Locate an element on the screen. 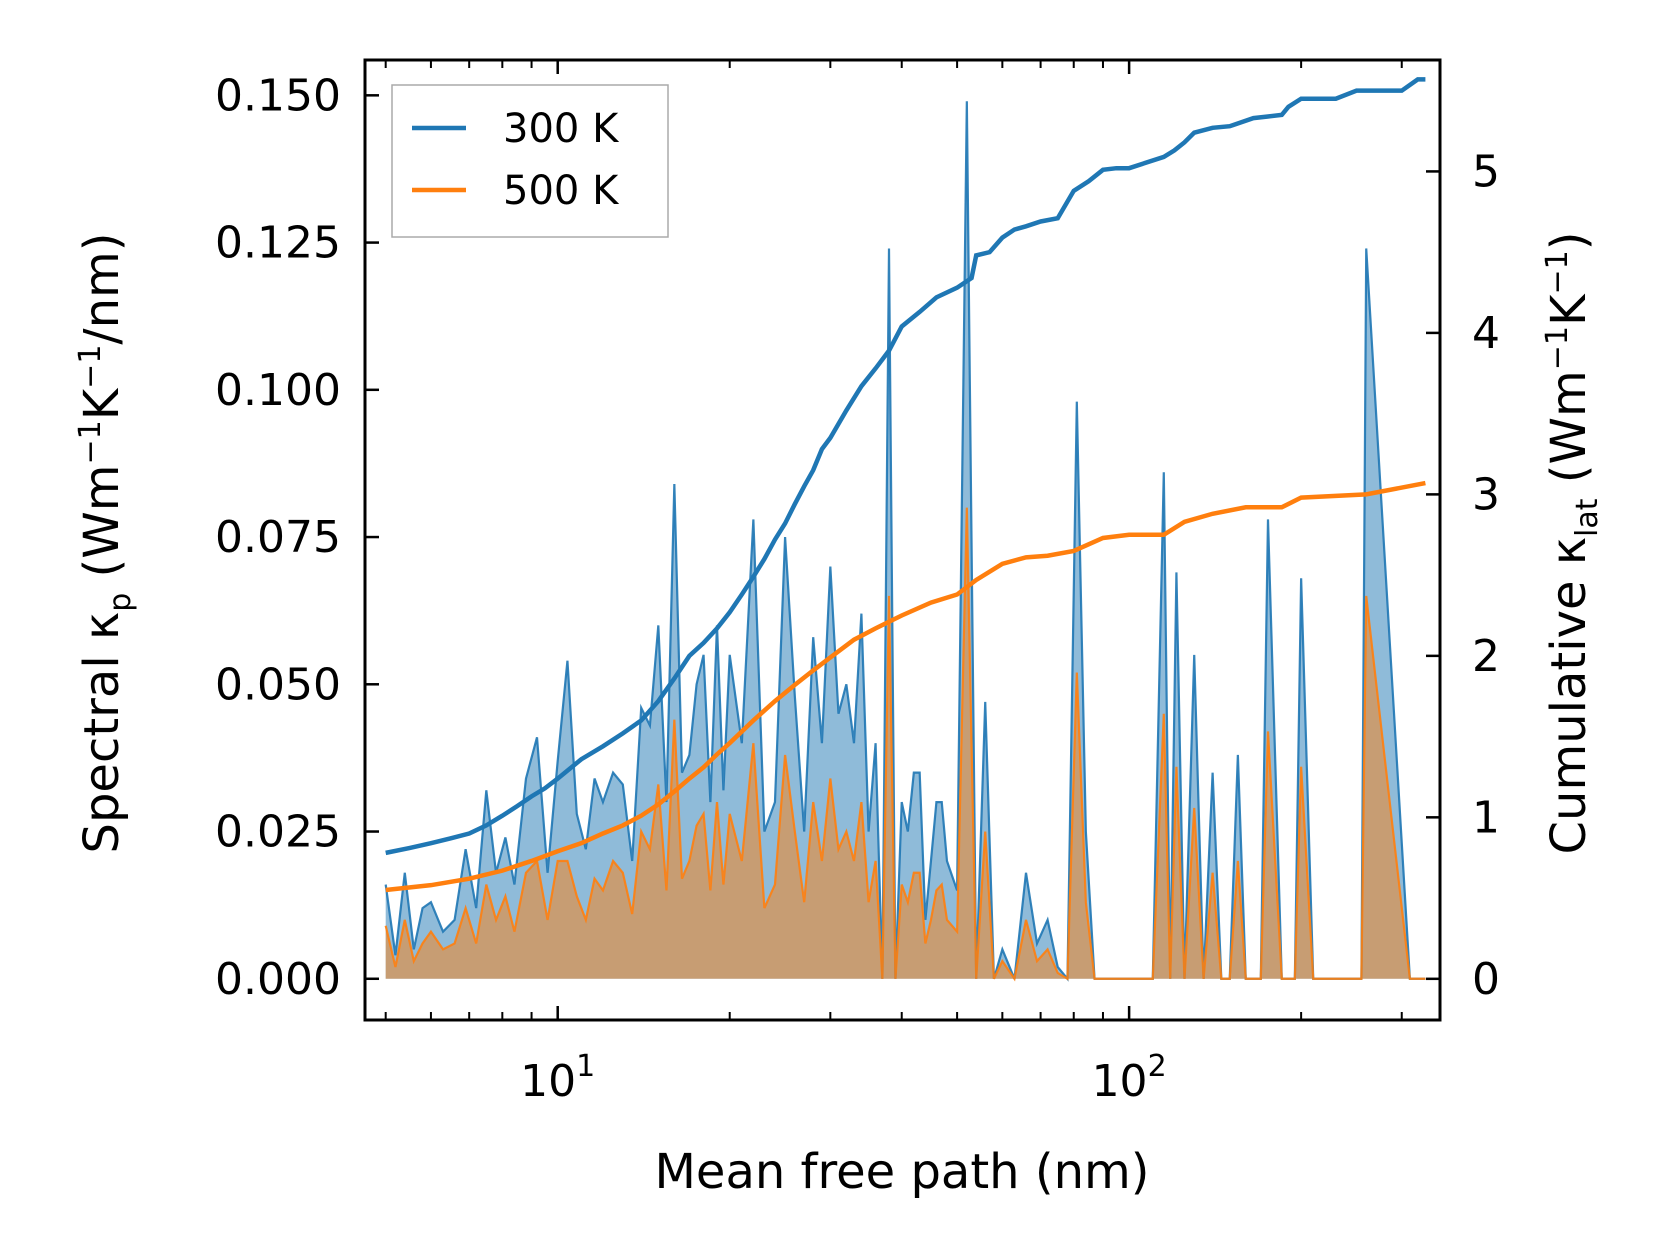 The height and width of the screenshot is (1254, 1660). legend-label-300k: 300 K is located at coordinates (561, 129).